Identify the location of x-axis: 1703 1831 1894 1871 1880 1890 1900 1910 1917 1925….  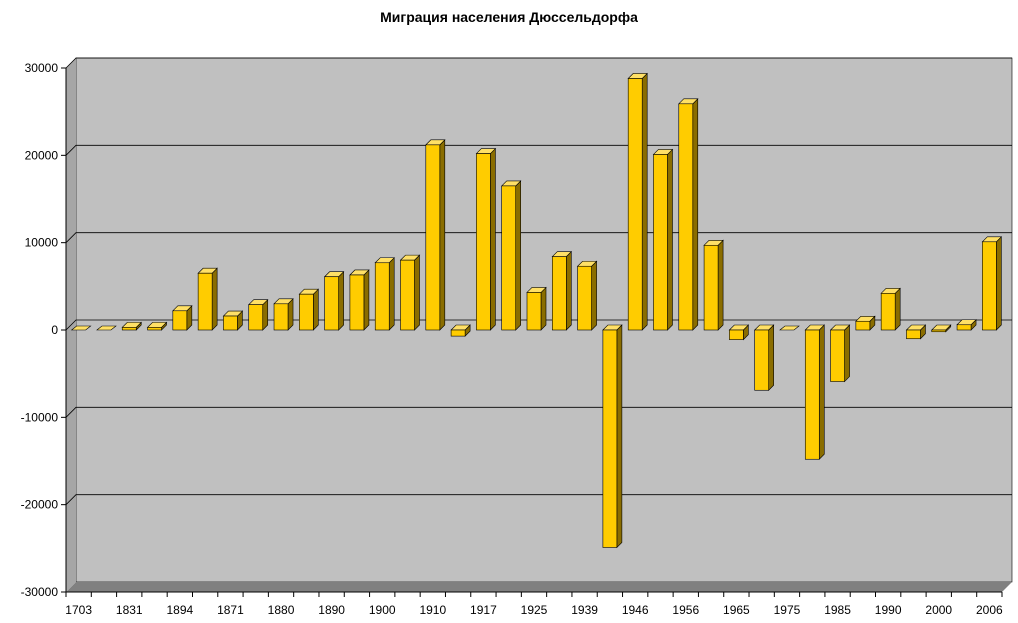
(534, 604).